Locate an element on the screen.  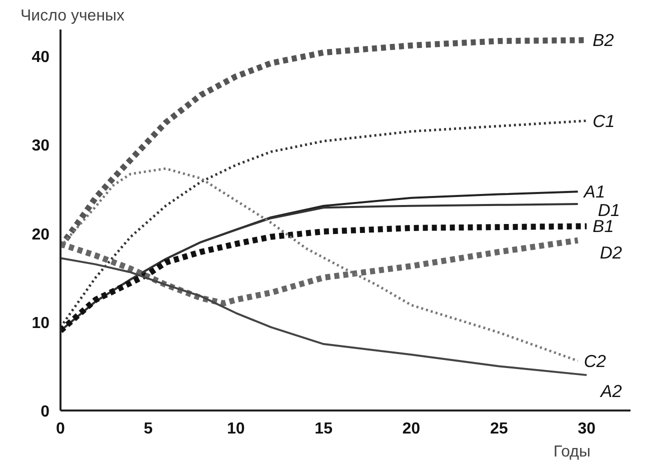
x-tick-label: 5 is located at coordinates (148, 429).